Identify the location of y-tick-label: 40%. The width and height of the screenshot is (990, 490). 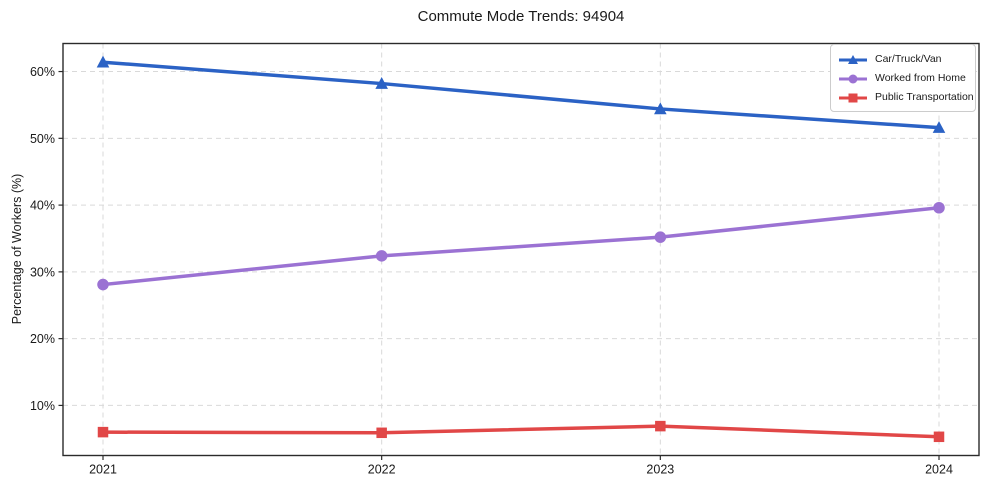
(42, 206).